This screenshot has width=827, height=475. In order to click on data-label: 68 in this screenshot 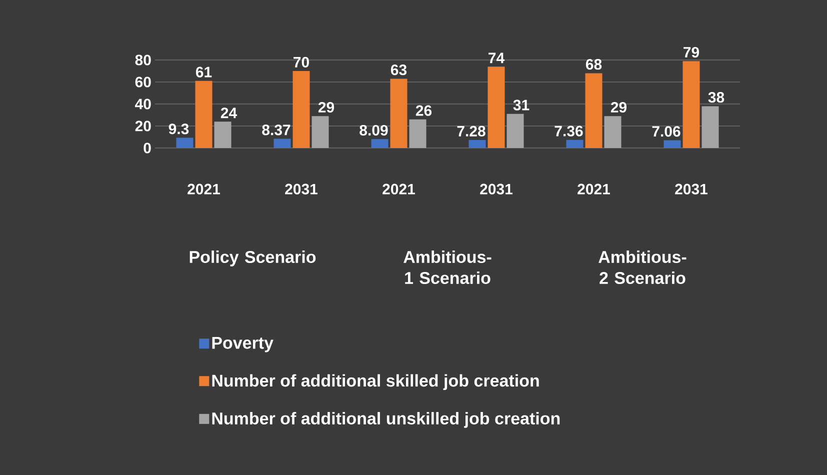, I will do `click(594, 64)`.